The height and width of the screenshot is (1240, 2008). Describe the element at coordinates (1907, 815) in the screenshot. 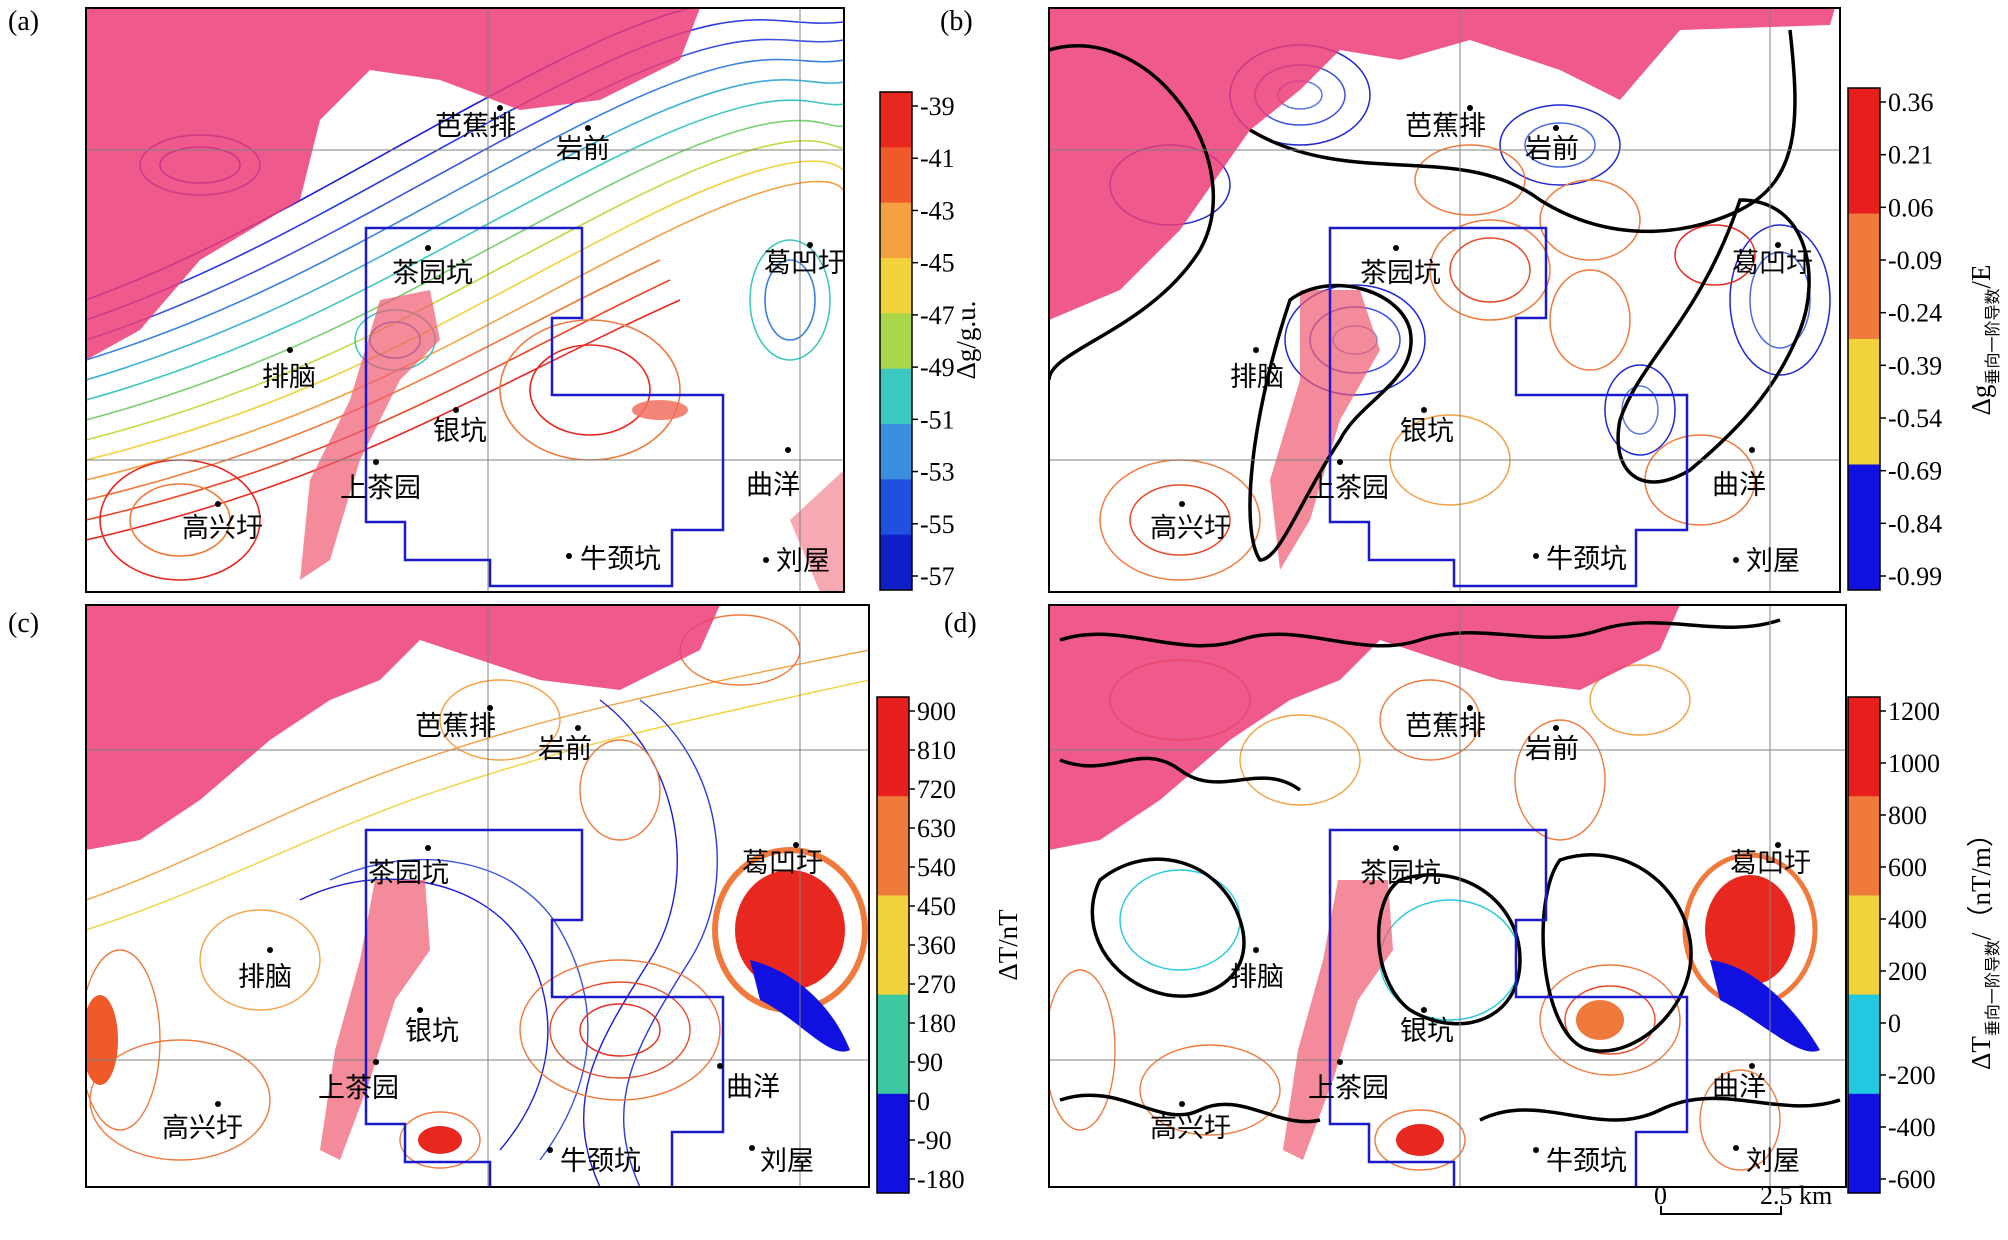

I see `colorbar-tick-label: 800` at that location.